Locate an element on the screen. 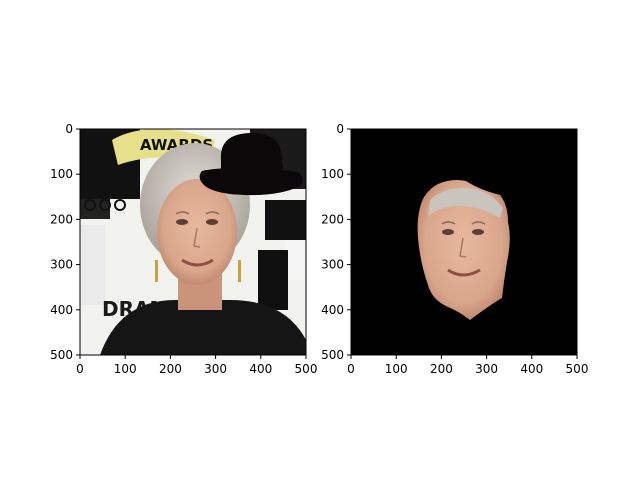  right-y-tick-label: 500 is located at coordinates (332, 355).